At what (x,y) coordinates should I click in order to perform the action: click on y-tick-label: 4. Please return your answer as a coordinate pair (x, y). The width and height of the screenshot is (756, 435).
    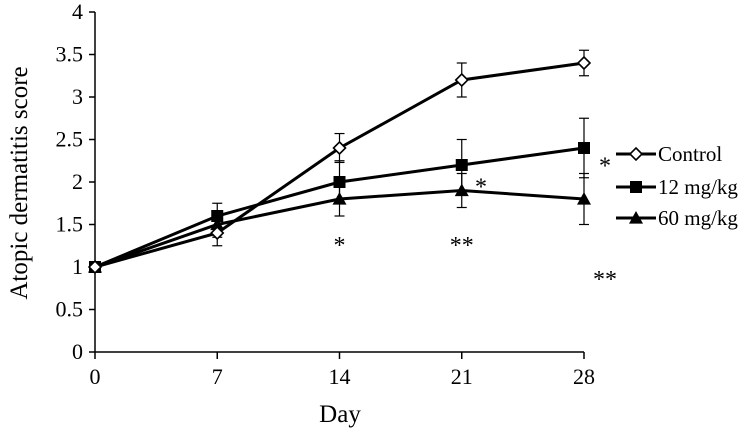
    Looking at the image, I should click on (77, 12).